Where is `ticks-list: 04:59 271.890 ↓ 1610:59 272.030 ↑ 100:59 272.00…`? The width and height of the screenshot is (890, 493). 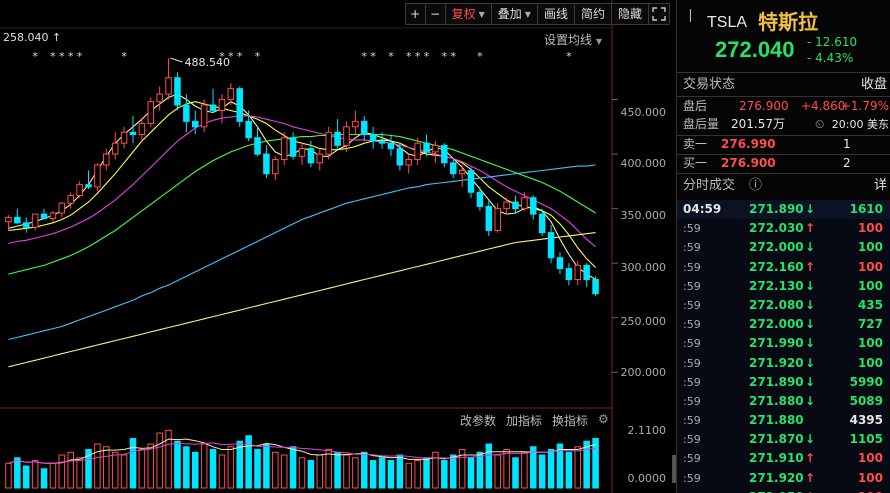 ticks-list: 04:59 271.890 ↓ 1610:59 272.030 ↑ 100:59 272.00… is located at coordinates (783, 346).